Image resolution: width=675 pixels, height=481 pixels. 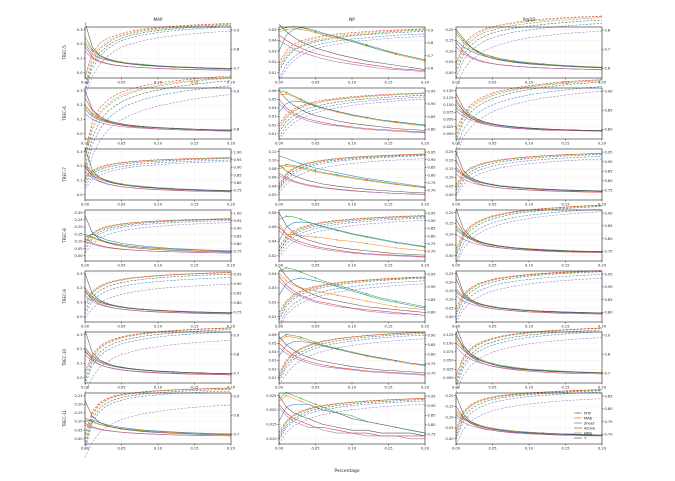 What do you see at coordinates (80, 152) in the screenshot?
I see `y-left-tick-label: 0.3` at bounding box center [80, 152].